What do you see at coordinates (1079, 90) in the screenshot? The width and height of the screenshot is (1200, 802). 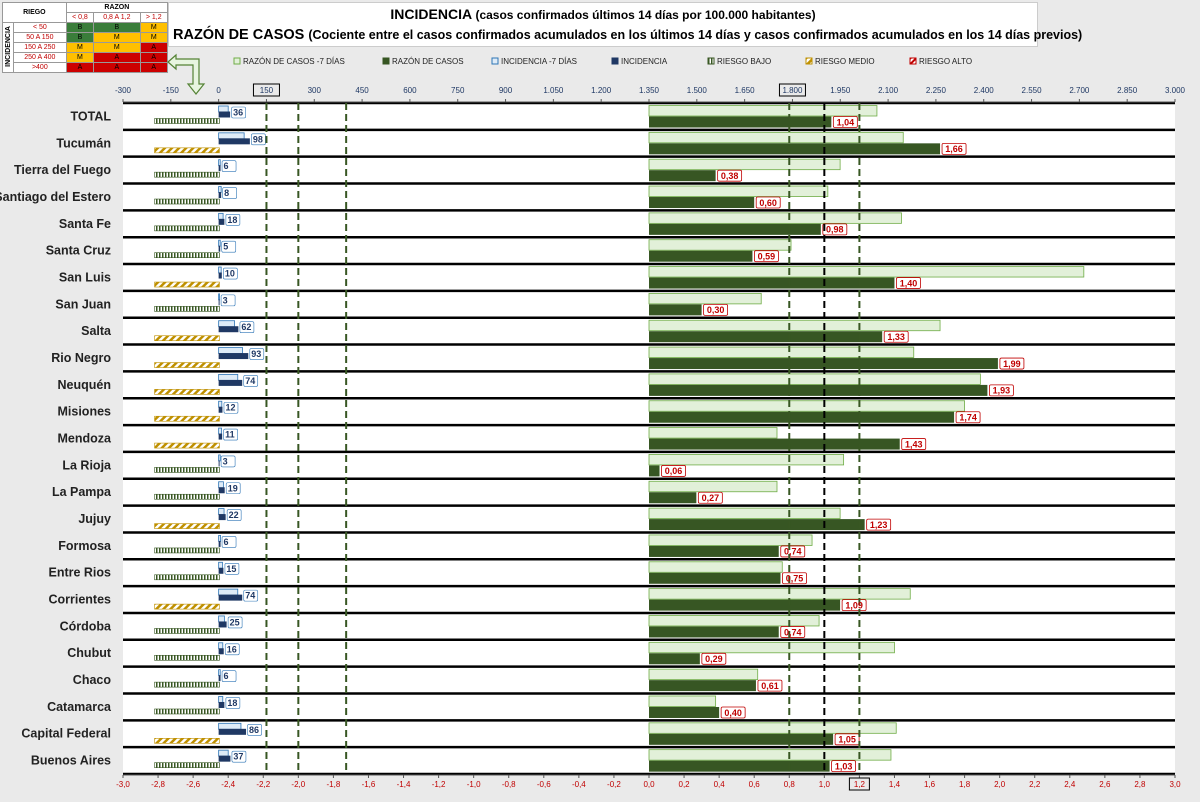 I see `top-axis-tick-label: 2.700` at bounding box center [1079, 90].